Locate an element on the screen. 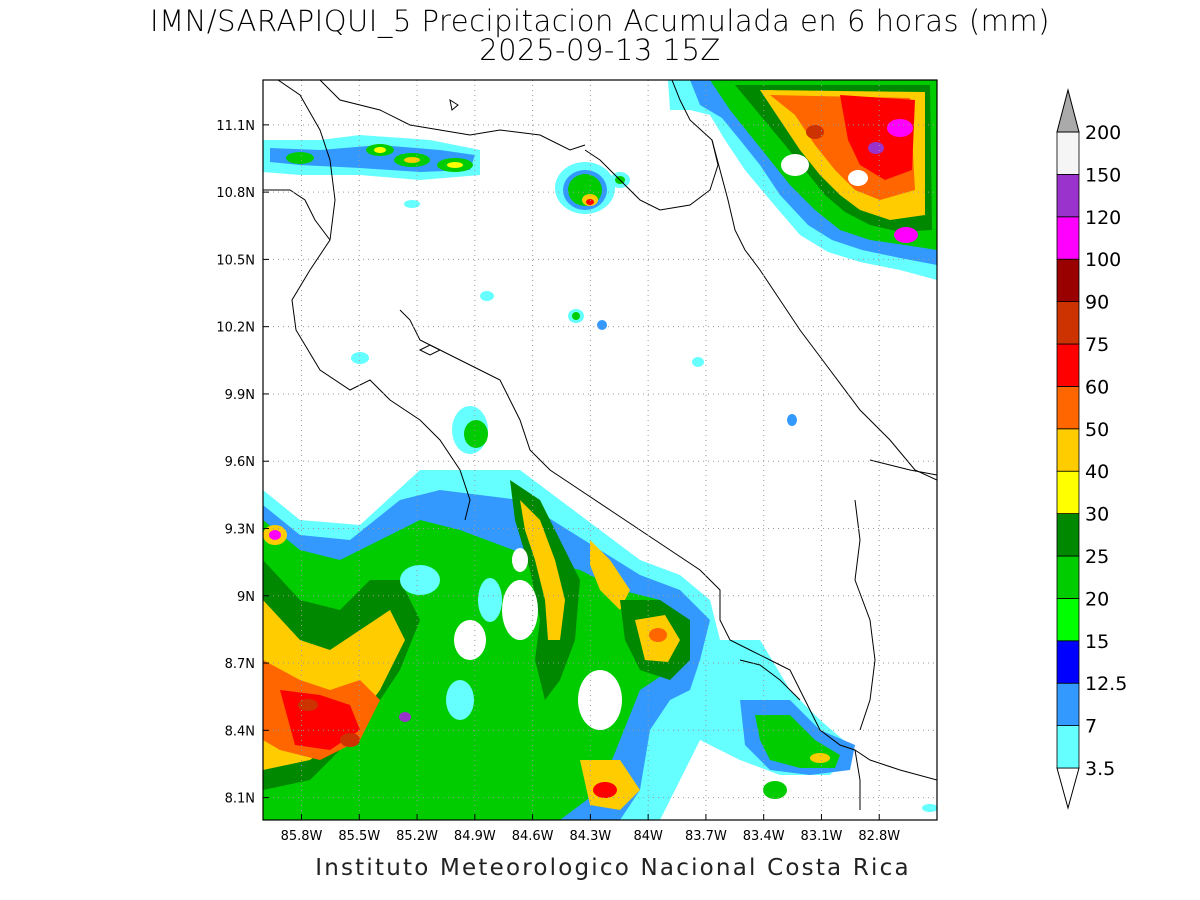 The height and width of the screenshot is (900, 1200). x-tick-label: 83.1W is located at coordinates (822, 836).